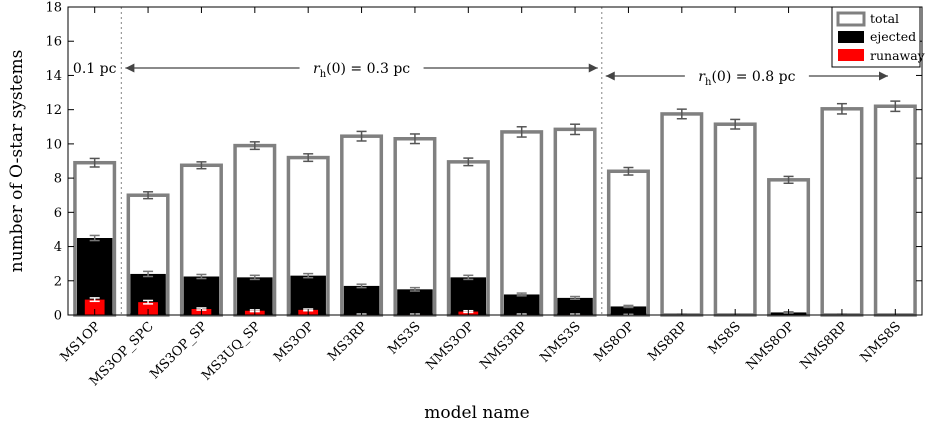  What do you see at coordinates (130, 68) in the screenshot?
I see `range-arrow-1-head-left` at bounding box center [130, 68].